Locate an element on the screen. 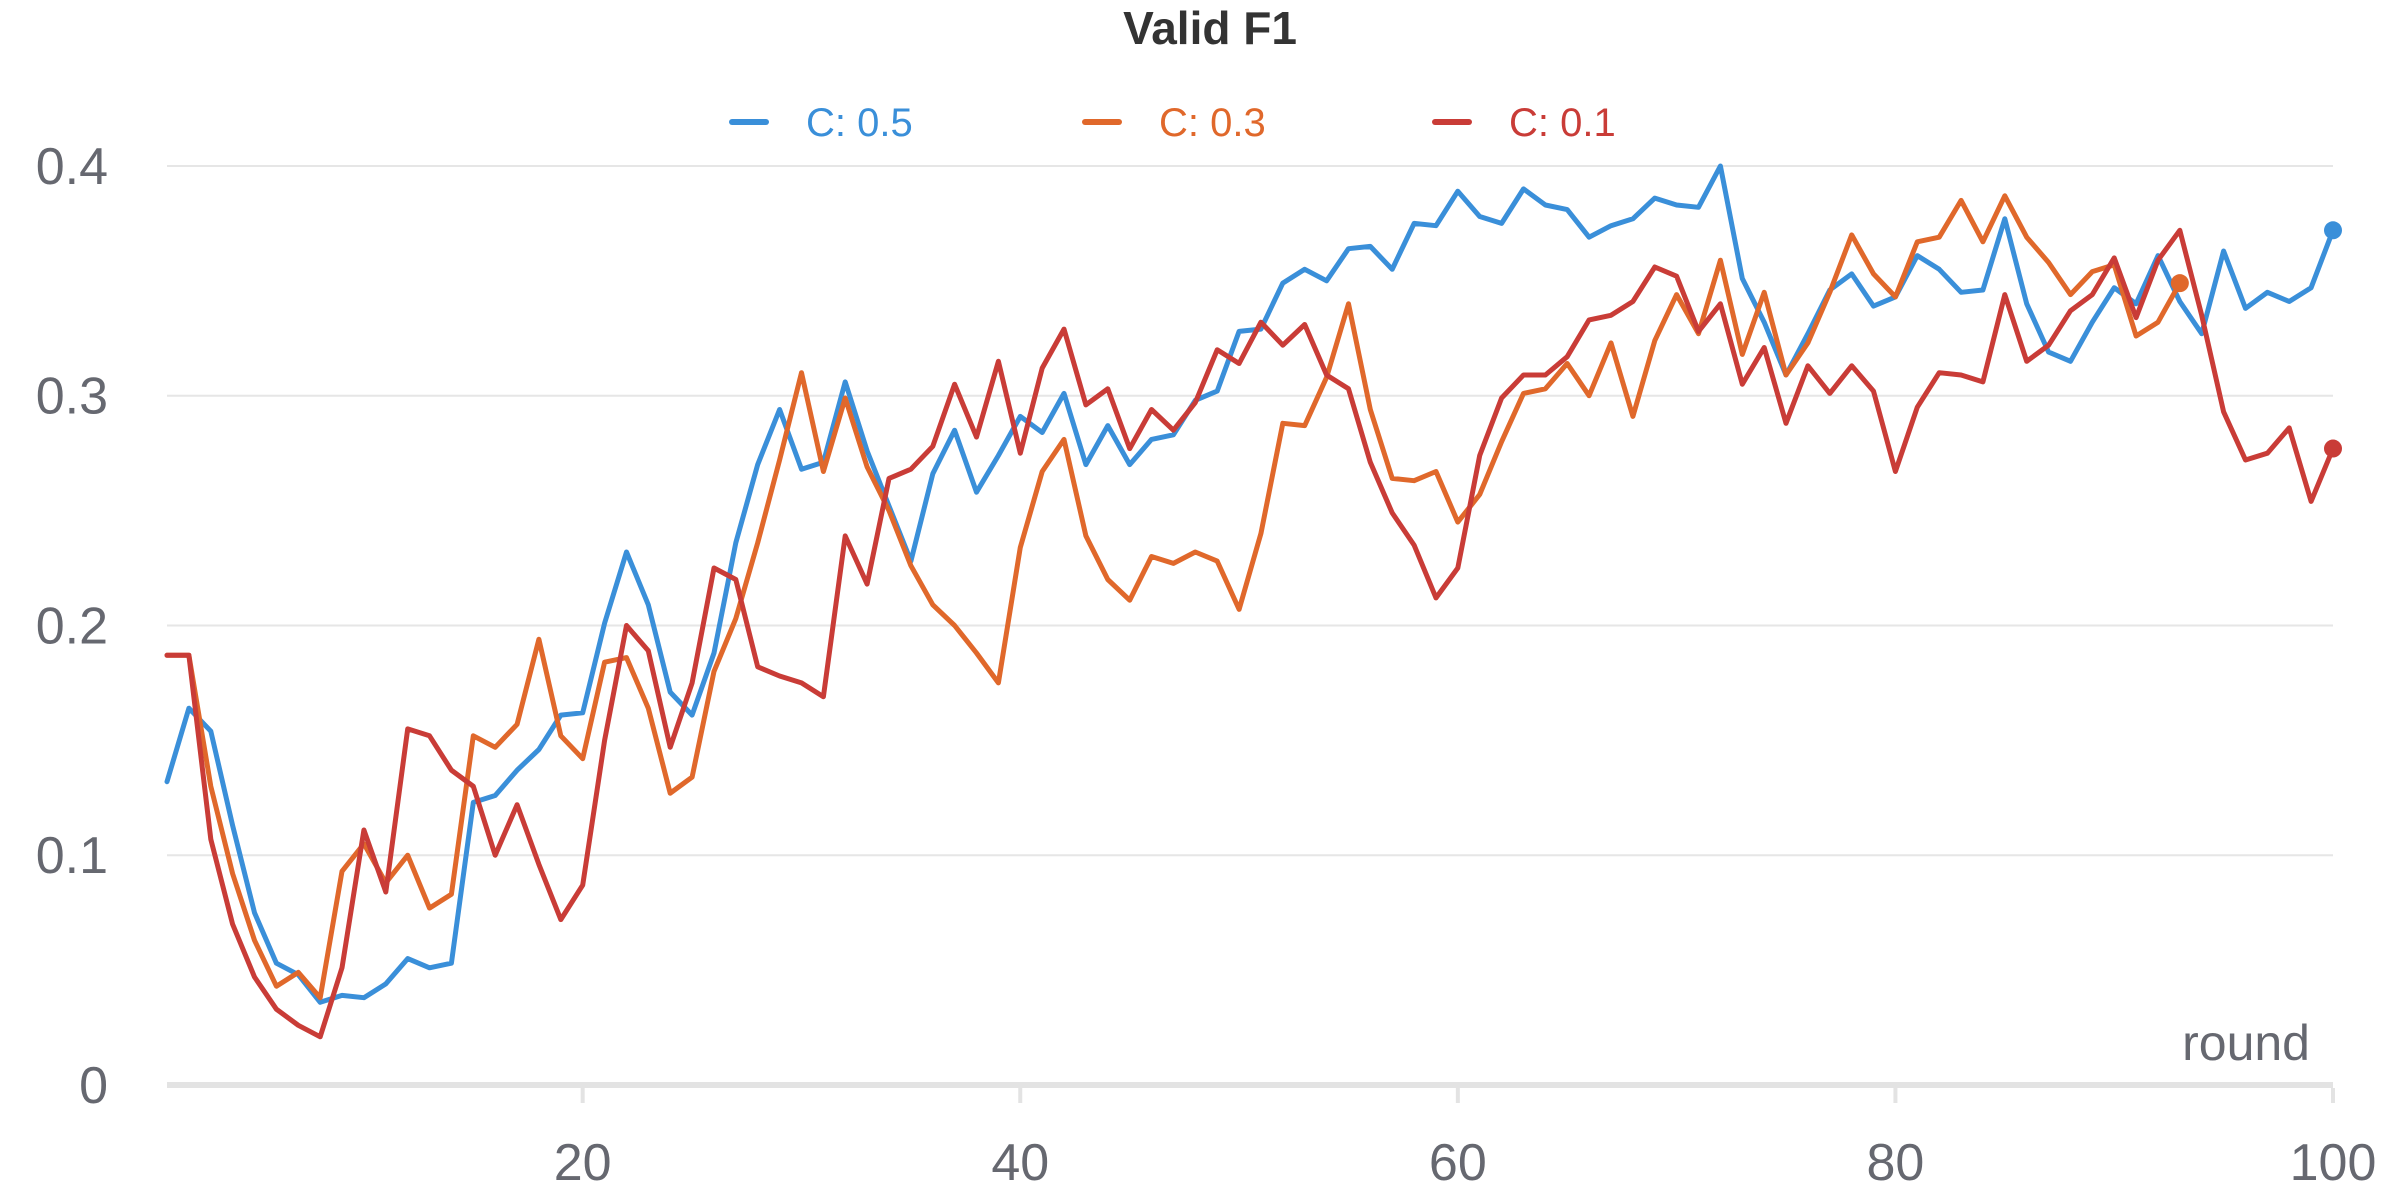 This screenshot has width=2400, height=1200. legend-label: C: 0.5 is located at coordinates (859, 123).